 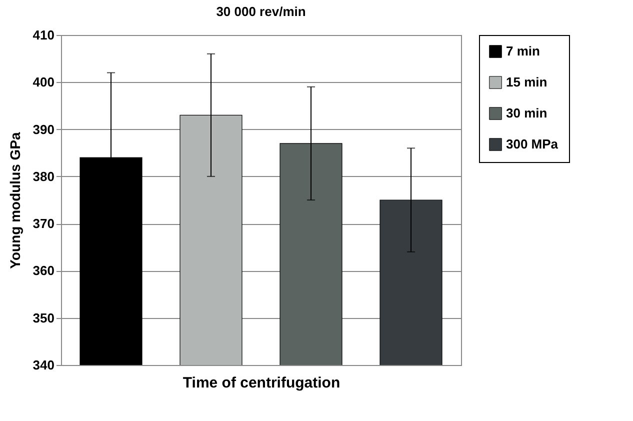 I want to click on y-axis-title: Young modulus GPa, so click(x=14, y=200).